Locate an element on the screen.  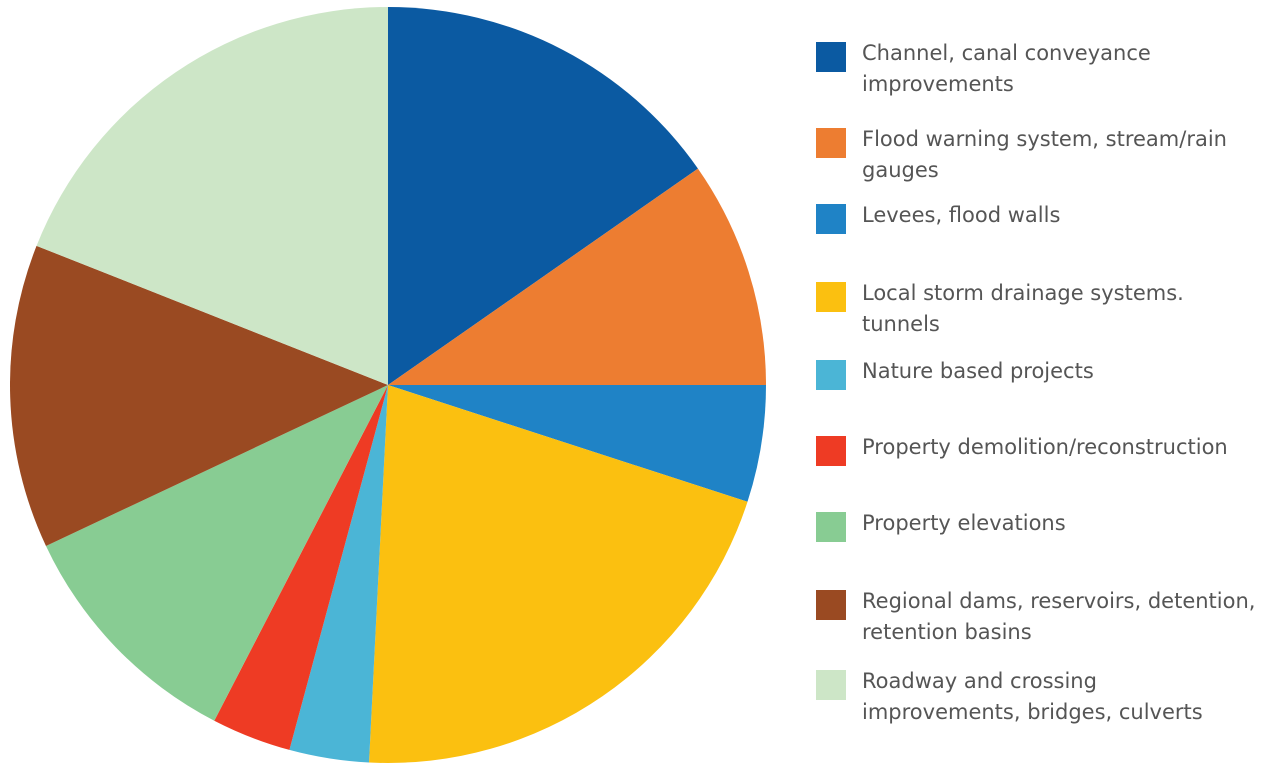
legend-item: Levees, flood walls is located at coordinates (1039, 217).